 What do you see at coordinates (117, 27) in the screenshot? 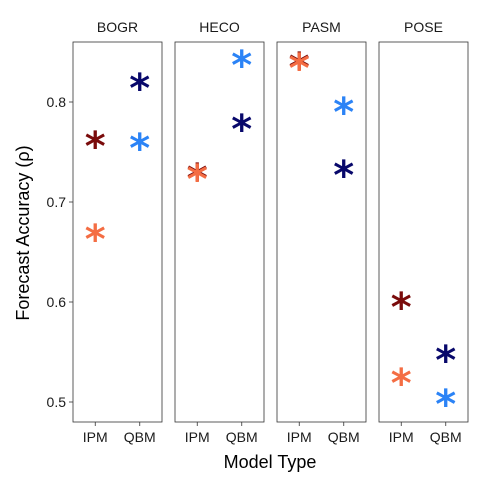
I see `facet-strip-label: BOGR` at bounding box center [117, 27].